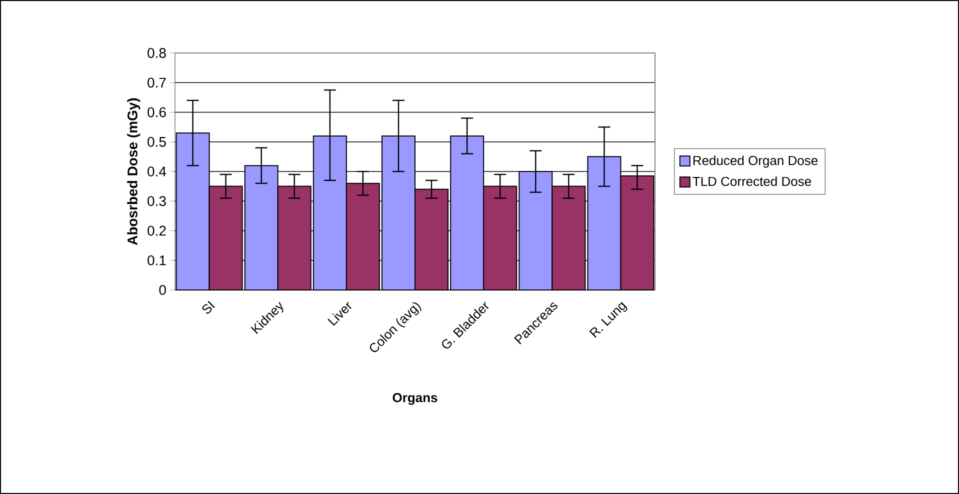 The height and width of the screenshot is (494, 959). I want to click on legend-label: Reduced Organ Dose, so click(755, 162).